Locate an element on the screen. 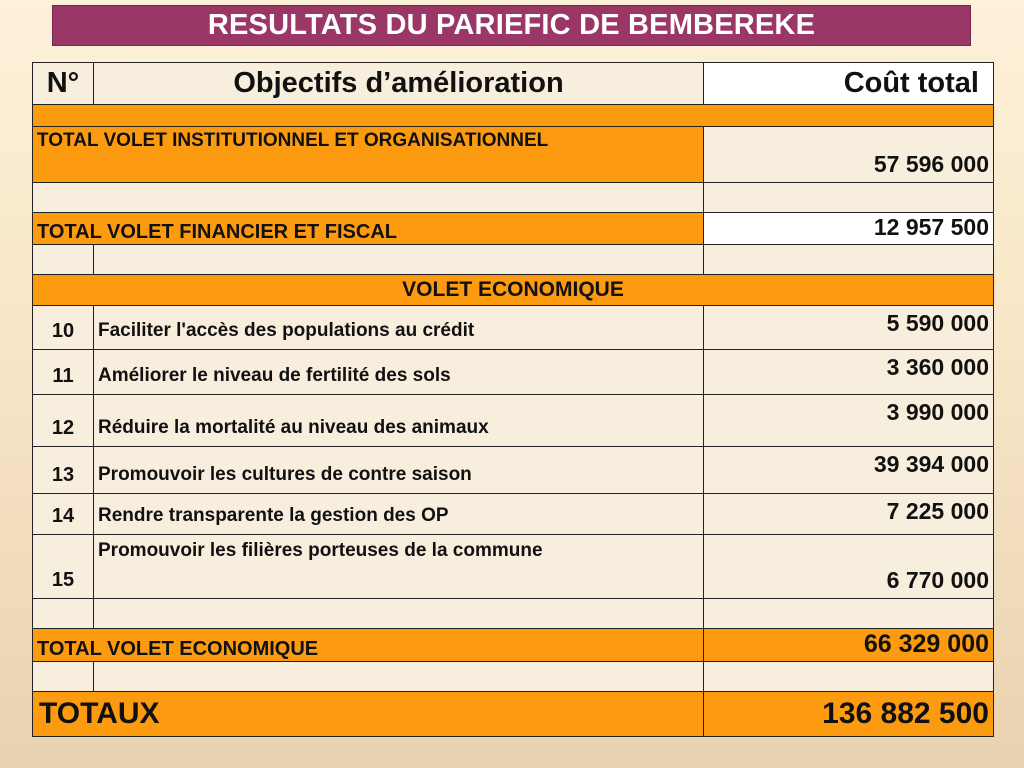  item-cost: 39 394 000 is located at coordinates (848, 470).